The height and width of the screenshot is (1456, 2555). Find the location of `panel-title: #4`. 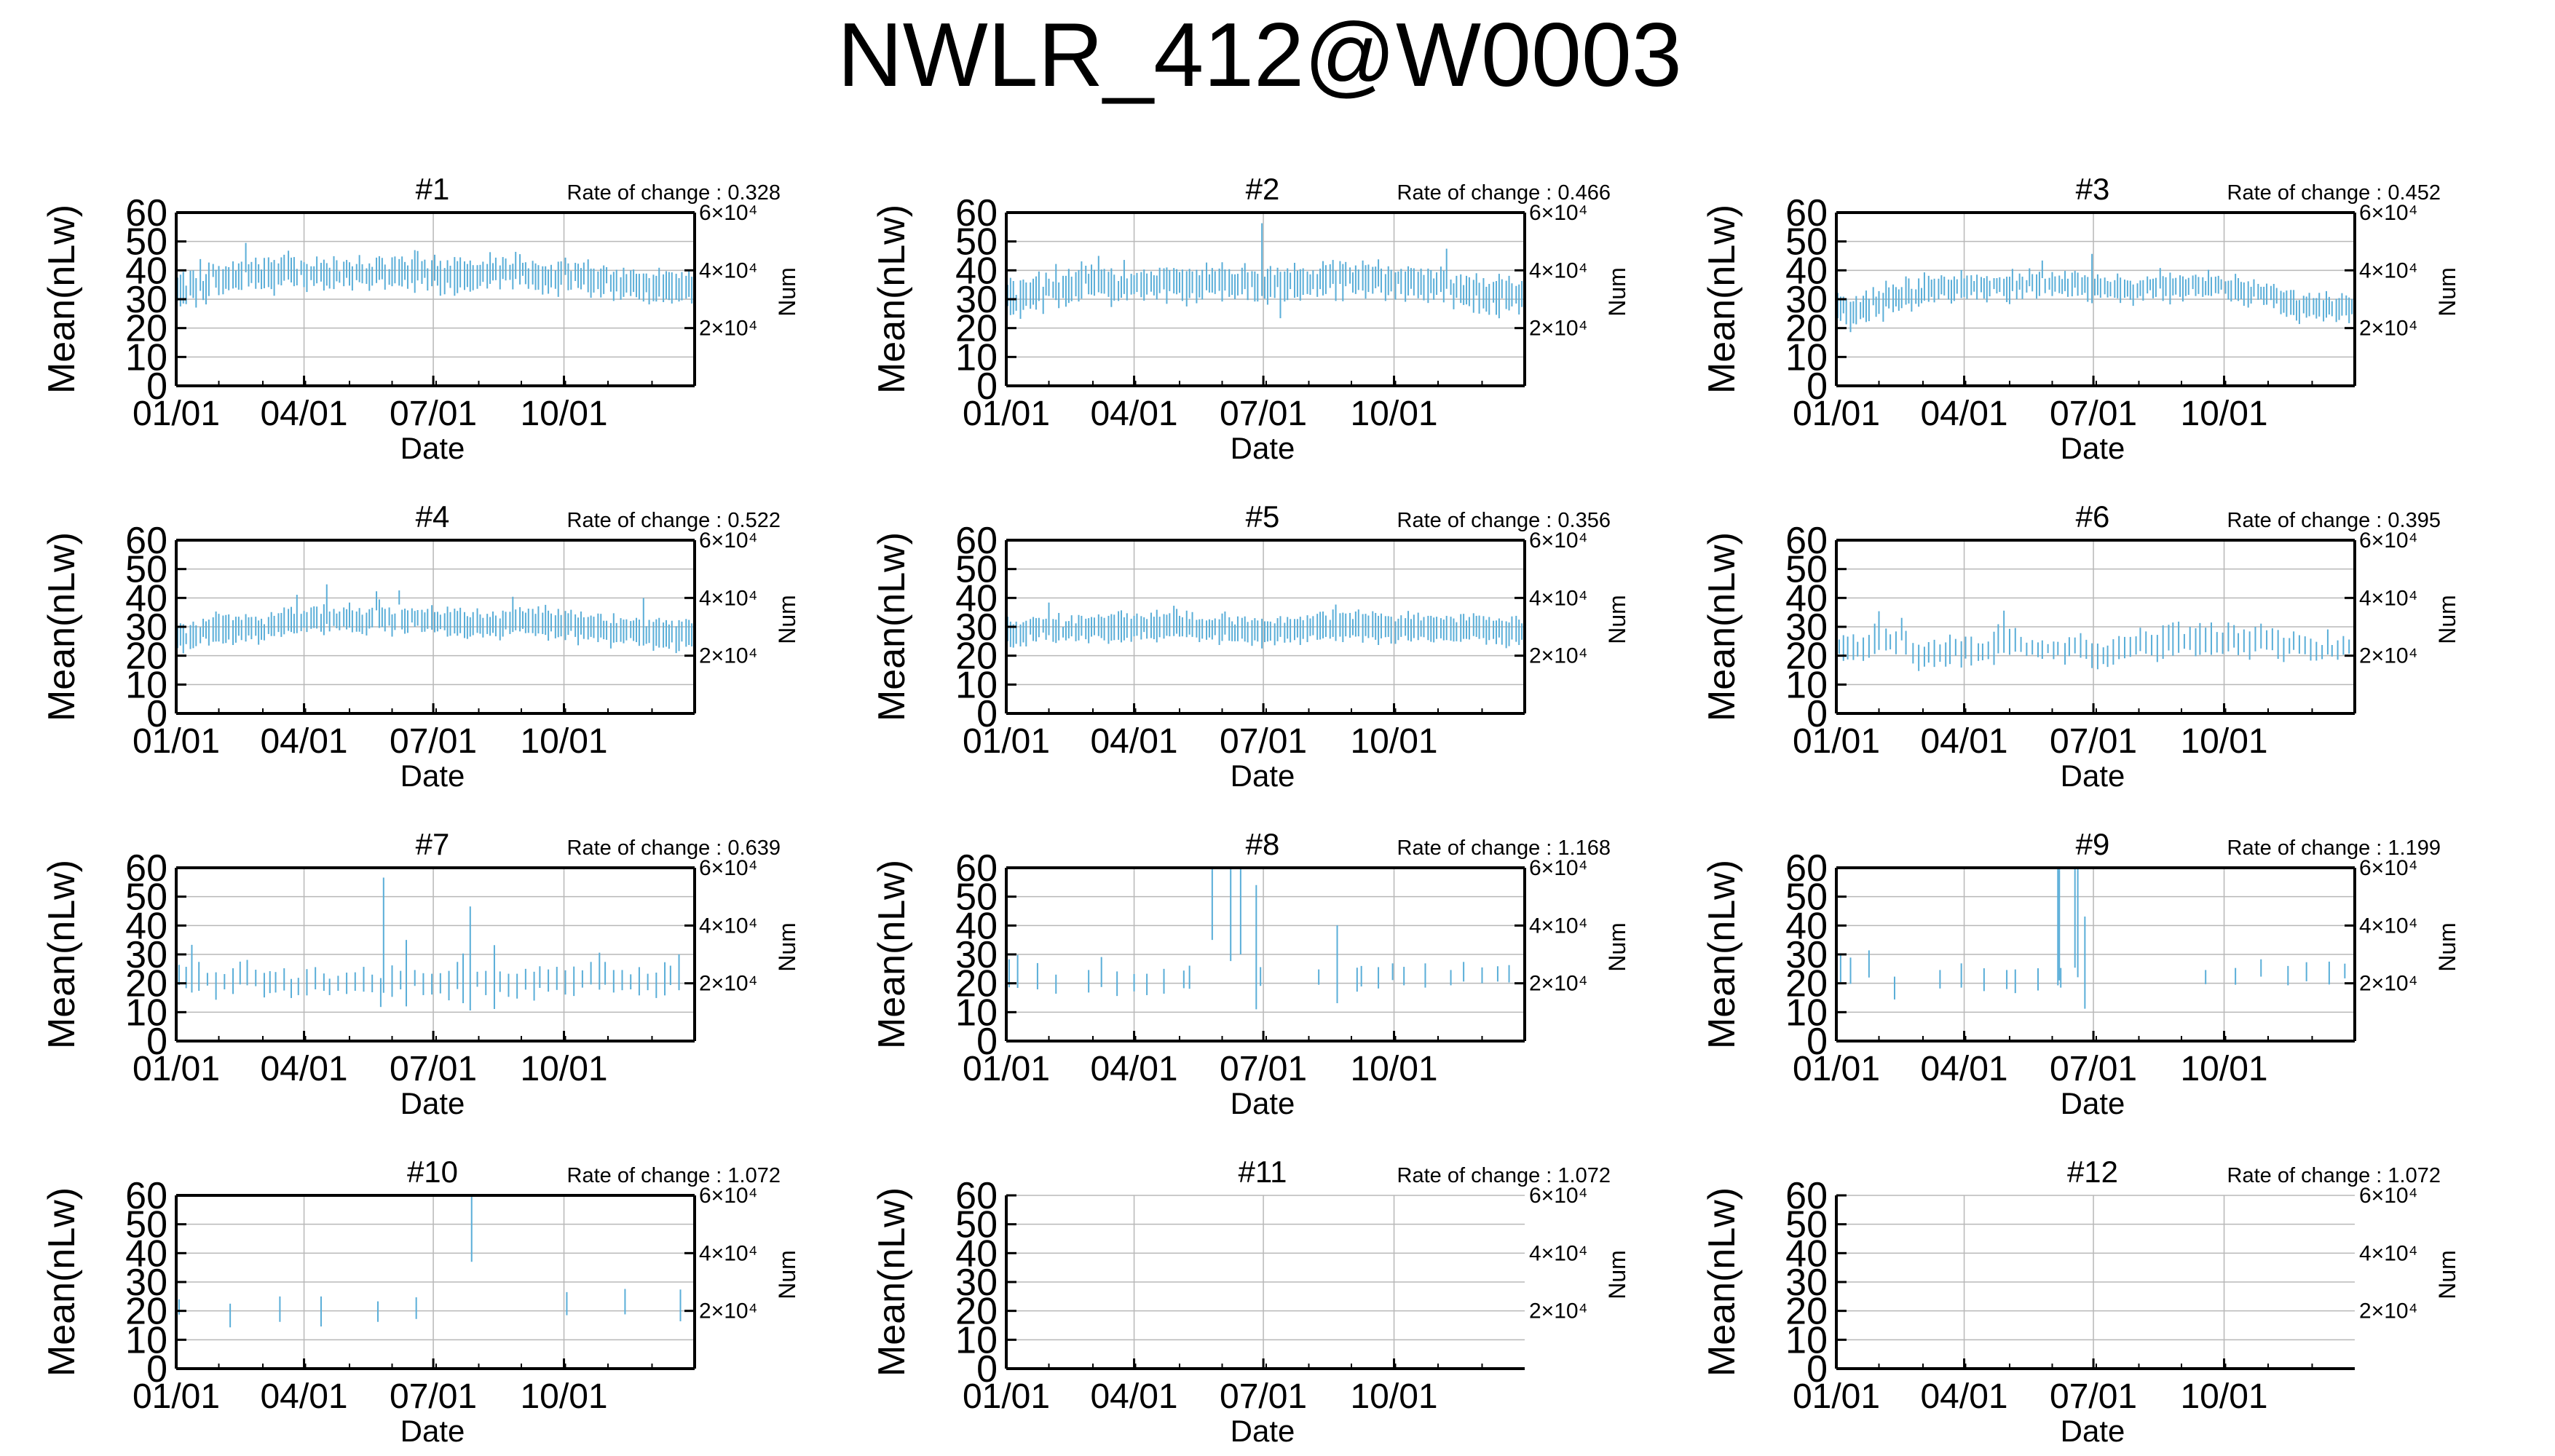

panel-title: #4 is located at coordinates (433, 516).